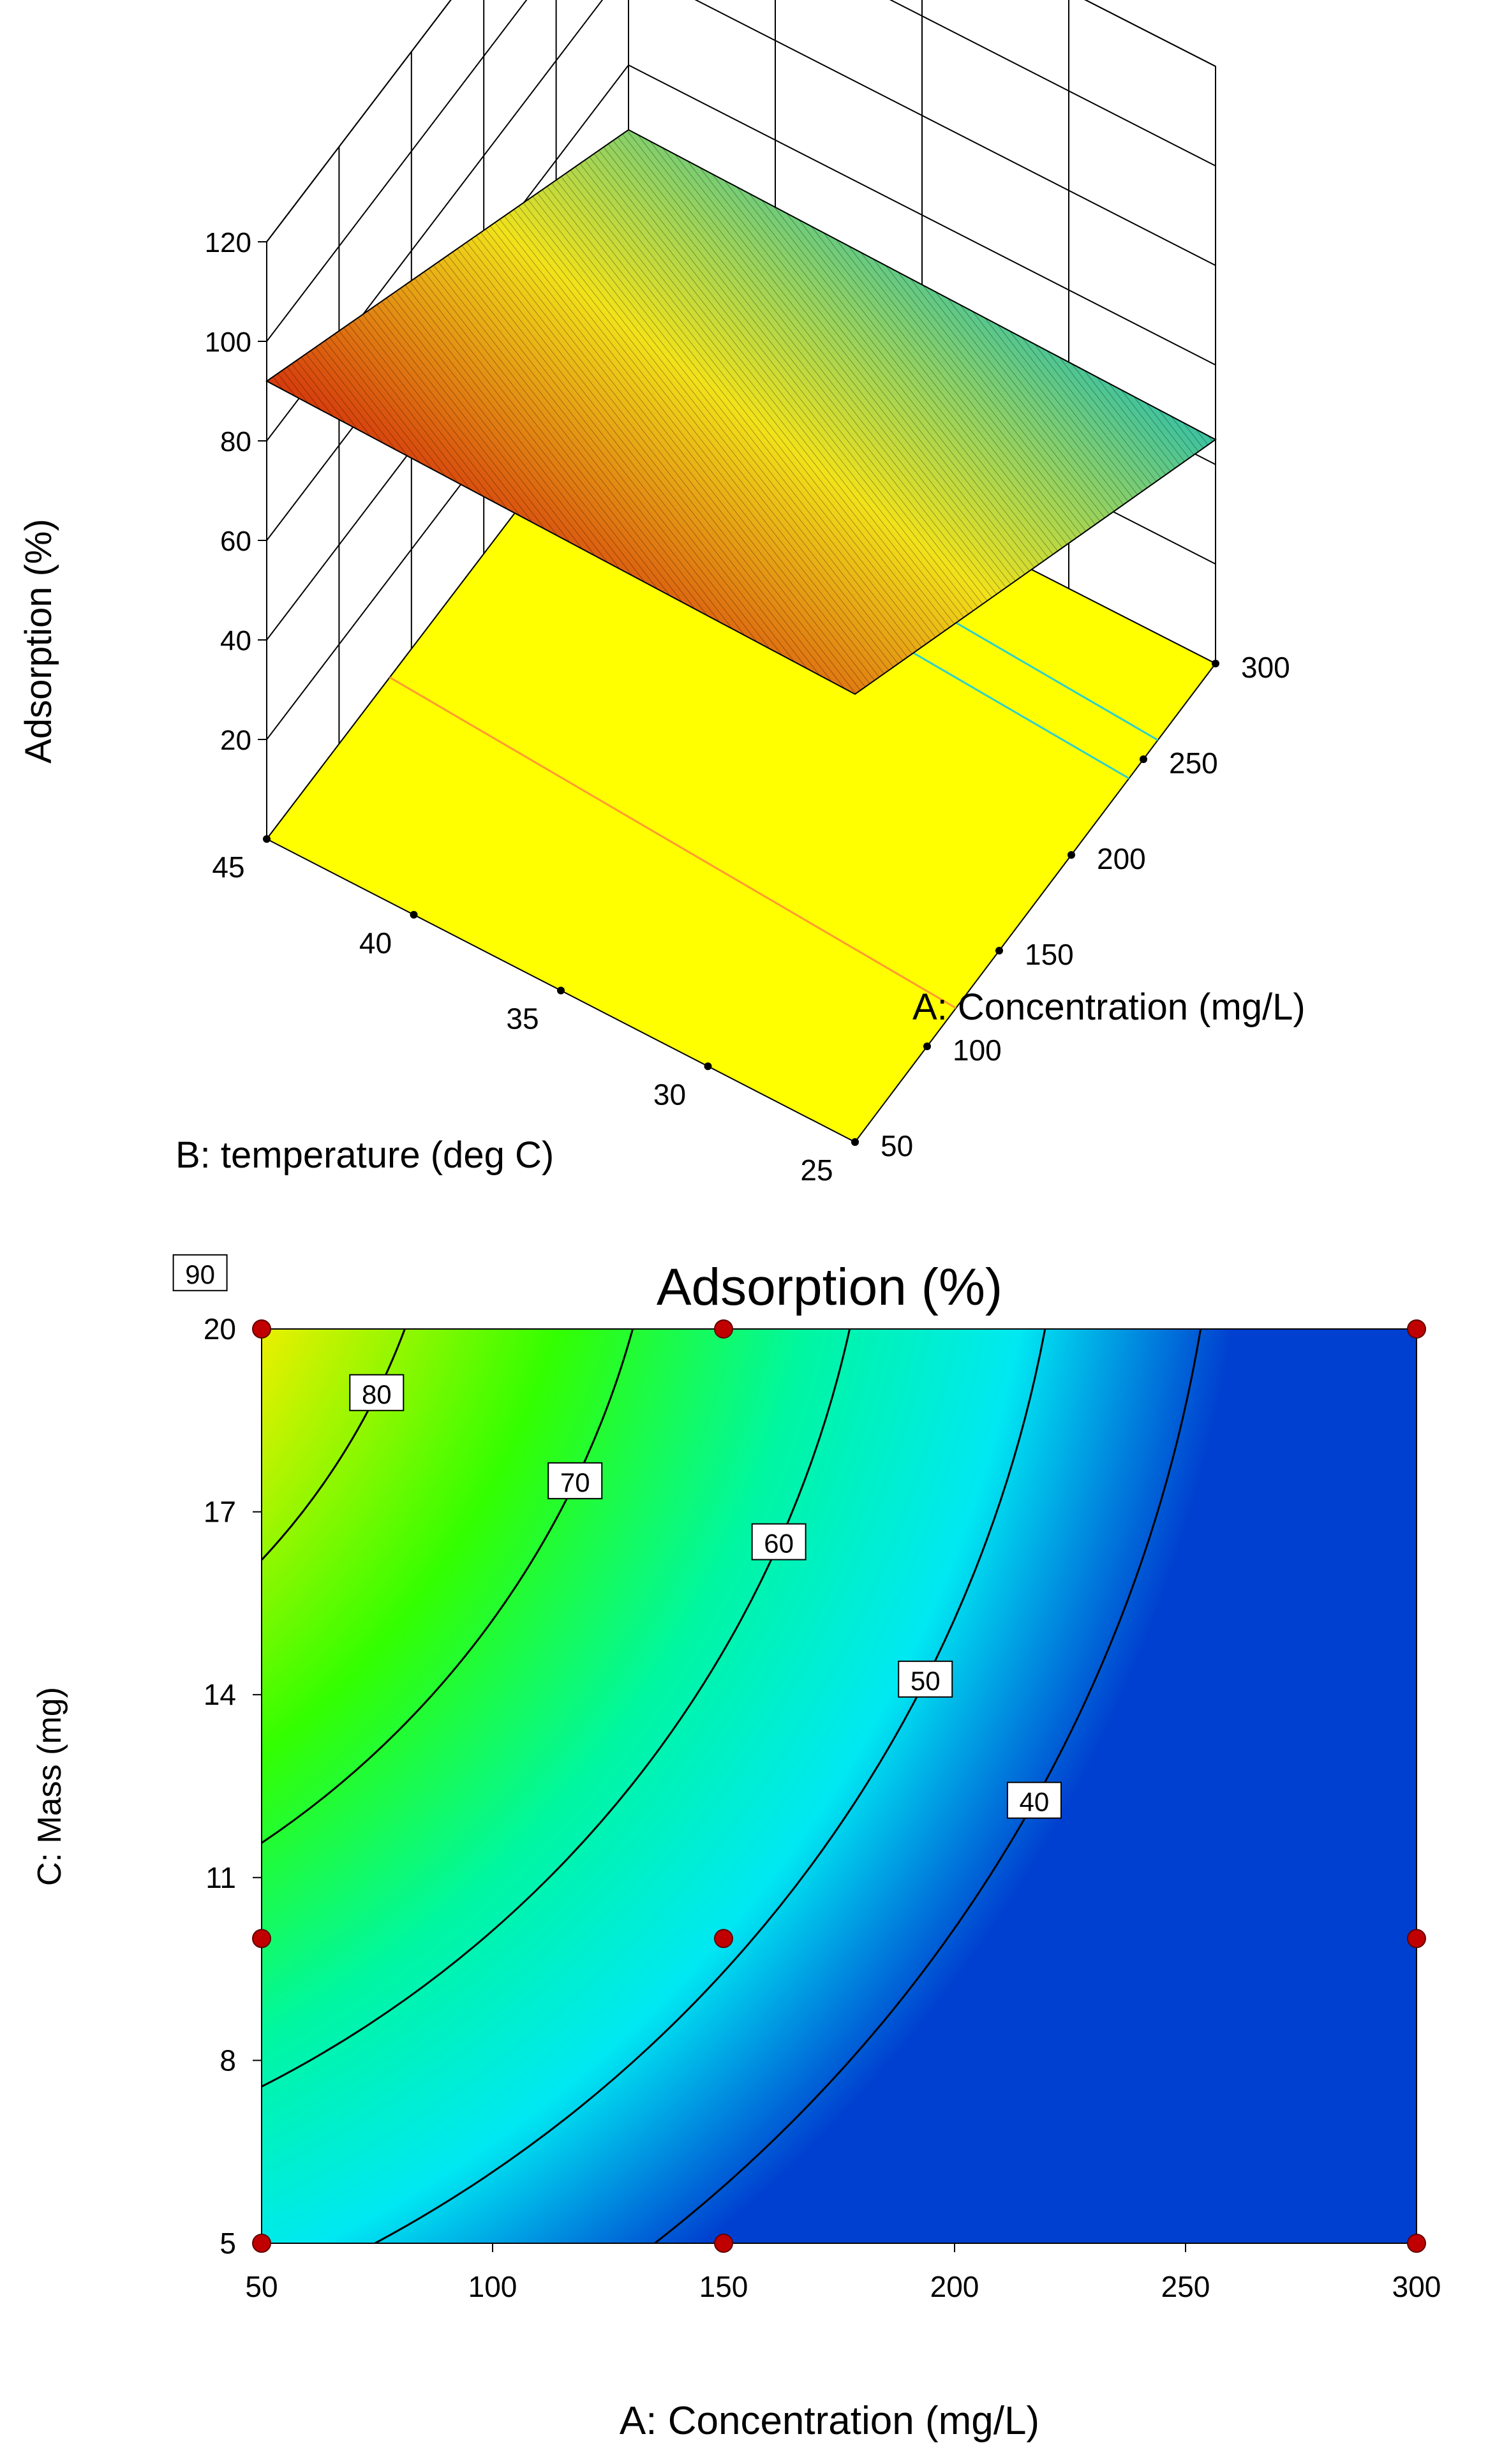 The height and width of the screenshot is (2464, 1488). Describe the element at coordinates (669, 1094) in the screenshot. I see `temperature-tick-label: 30` at that location.